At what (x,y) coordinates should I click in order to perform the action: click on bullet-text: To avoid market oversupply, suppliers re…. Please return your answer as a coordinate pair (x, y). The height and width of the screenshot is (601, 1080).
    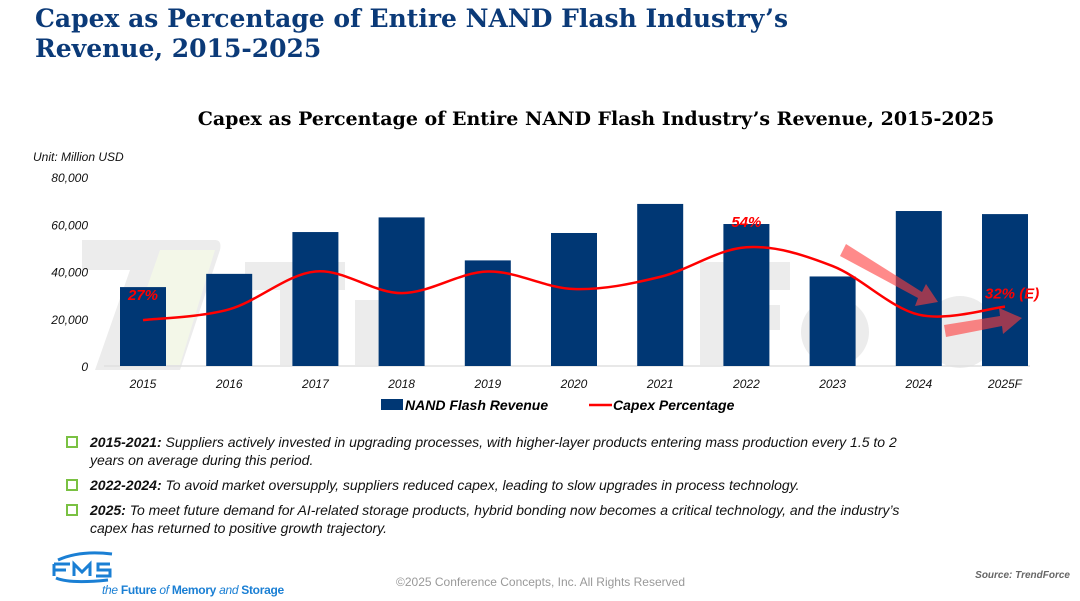
    Looking at the image, I should click on (480, 485).